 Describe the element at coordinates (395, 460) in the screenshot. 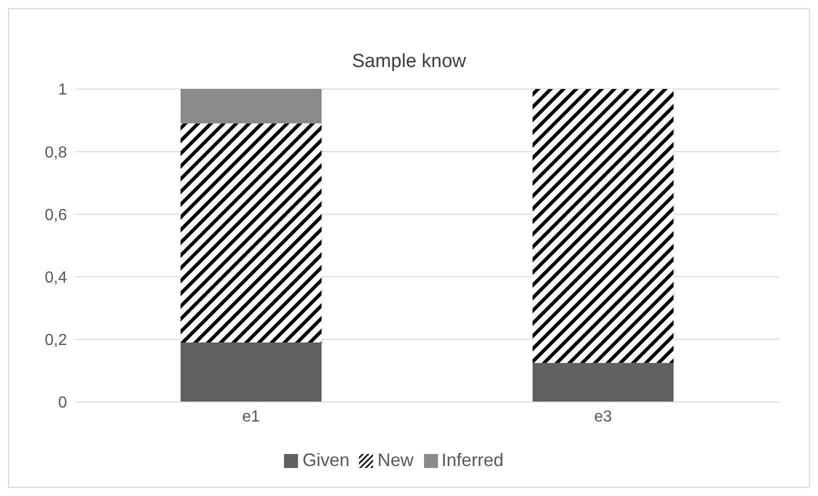

I see `legend-label: New` at that location.